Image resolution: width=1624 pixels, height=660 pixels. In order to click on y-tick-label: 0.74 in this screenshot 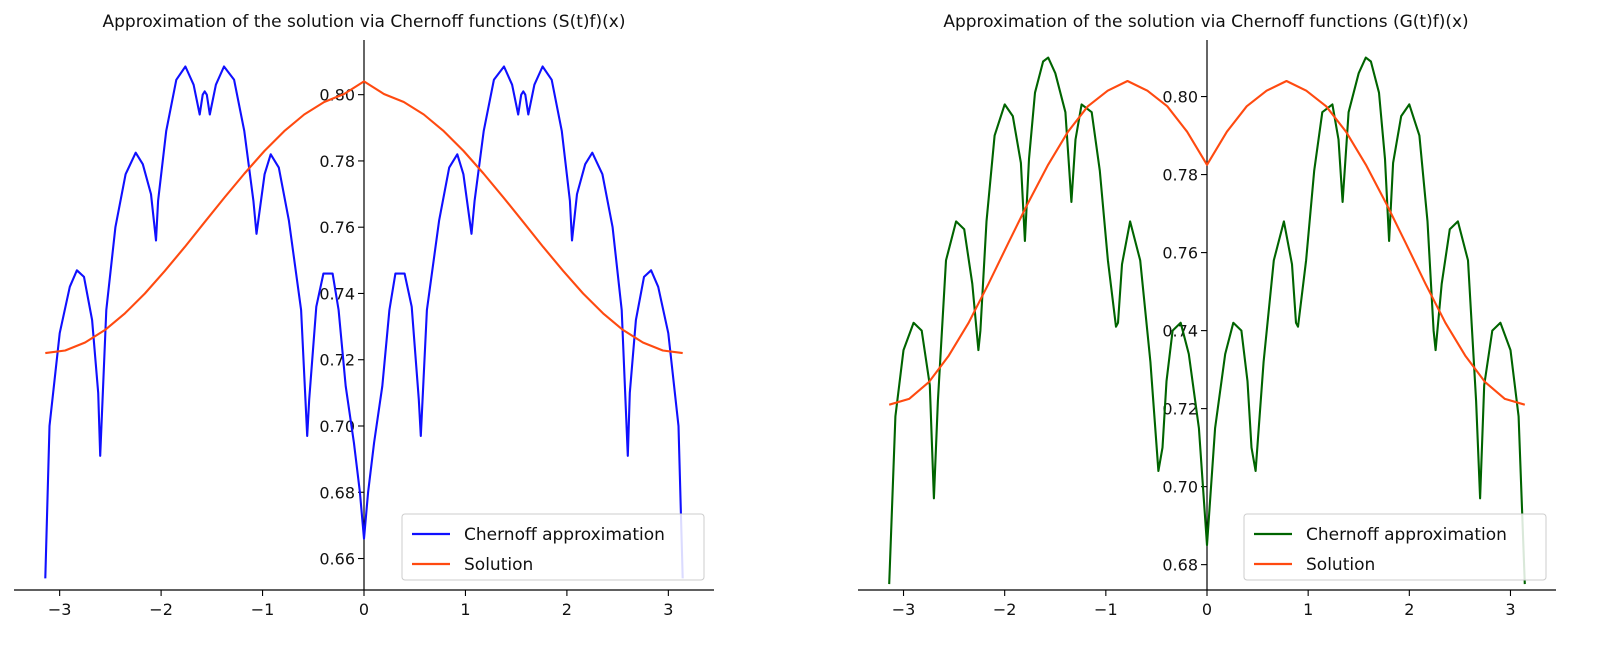, I will do `click(337, 293)`.